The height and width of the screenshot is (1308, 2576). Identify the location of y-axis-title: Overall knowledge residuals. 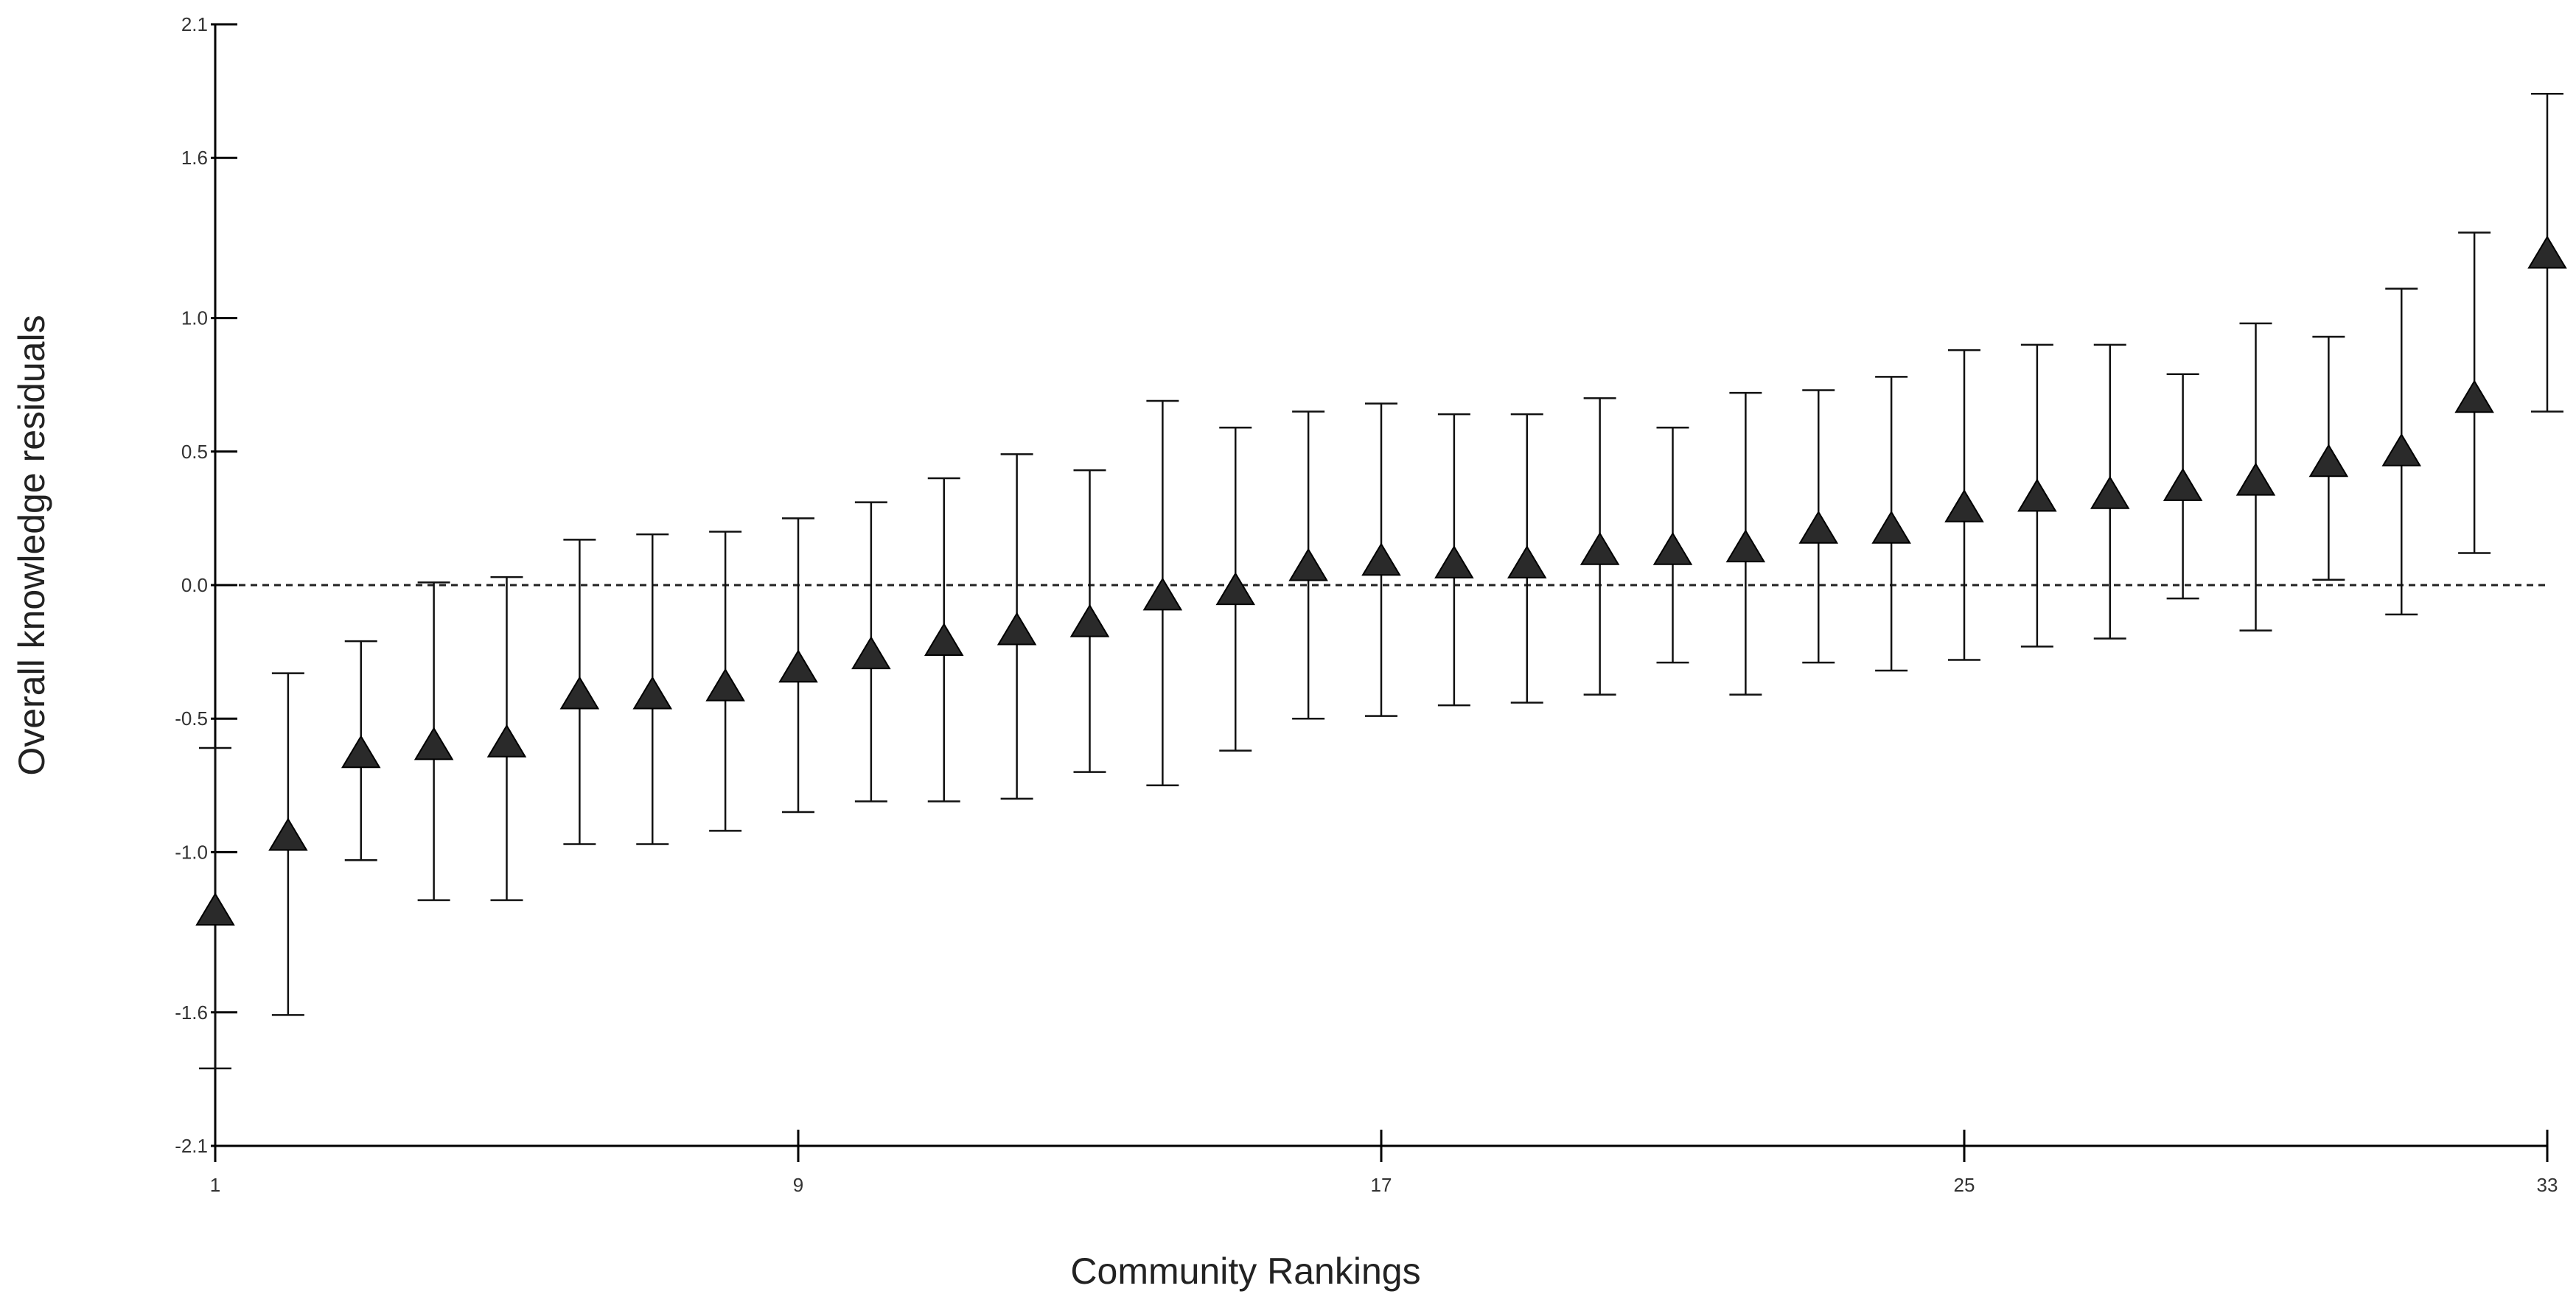
(31, 545).